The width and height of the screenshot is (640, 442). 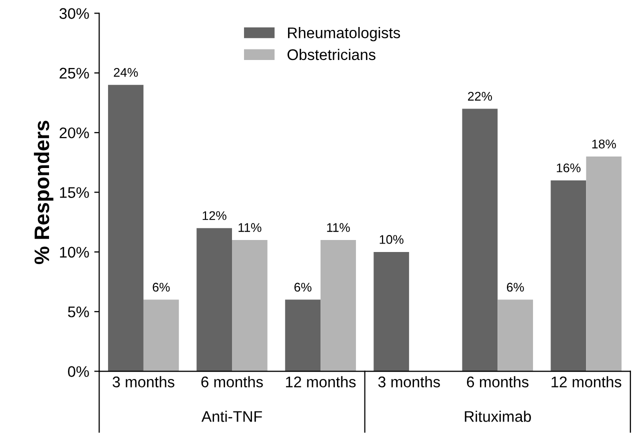 What do you see at coordinates (231, 416) in the screenshot?
I see `text: Anti-TNF` at bounding box center [231, 416].